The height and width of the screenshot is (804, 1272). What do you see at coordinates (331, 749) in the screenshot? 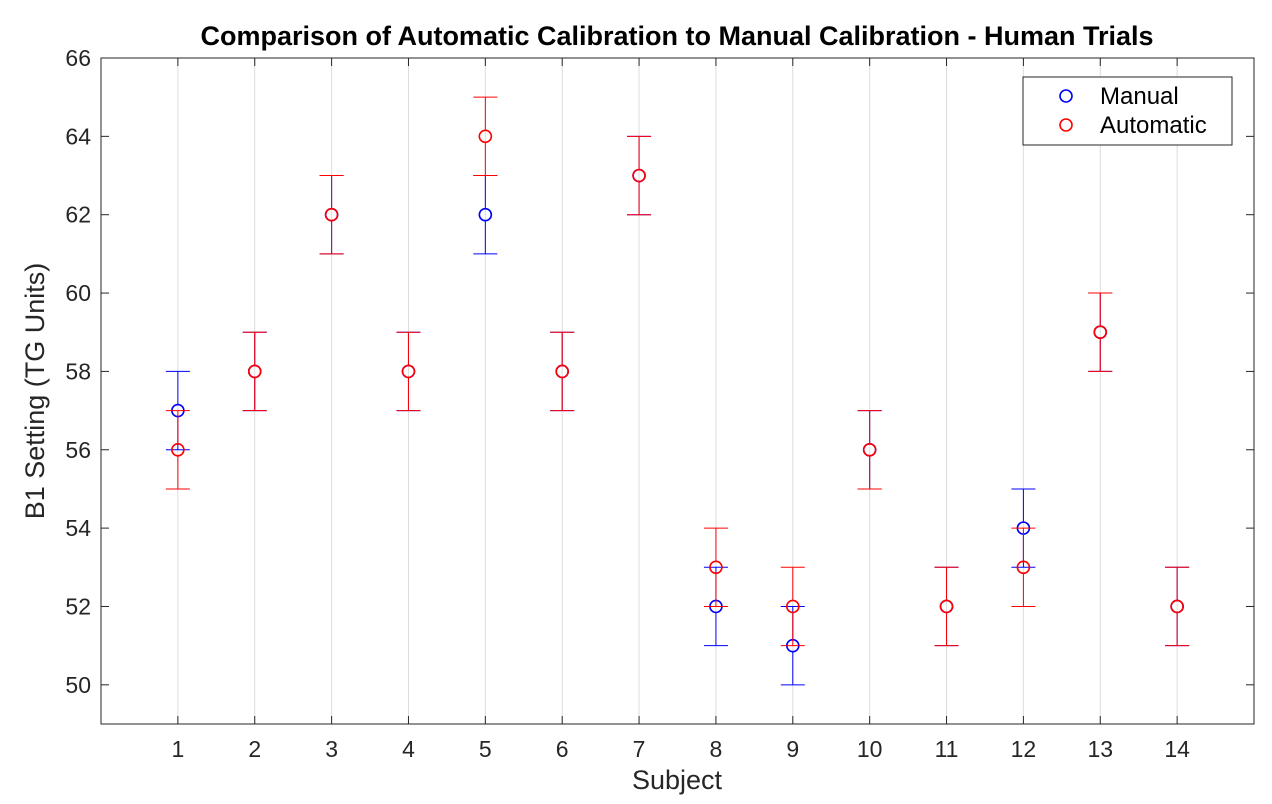
I see `x-tick-label: 3` at bounding box center [331, 749].